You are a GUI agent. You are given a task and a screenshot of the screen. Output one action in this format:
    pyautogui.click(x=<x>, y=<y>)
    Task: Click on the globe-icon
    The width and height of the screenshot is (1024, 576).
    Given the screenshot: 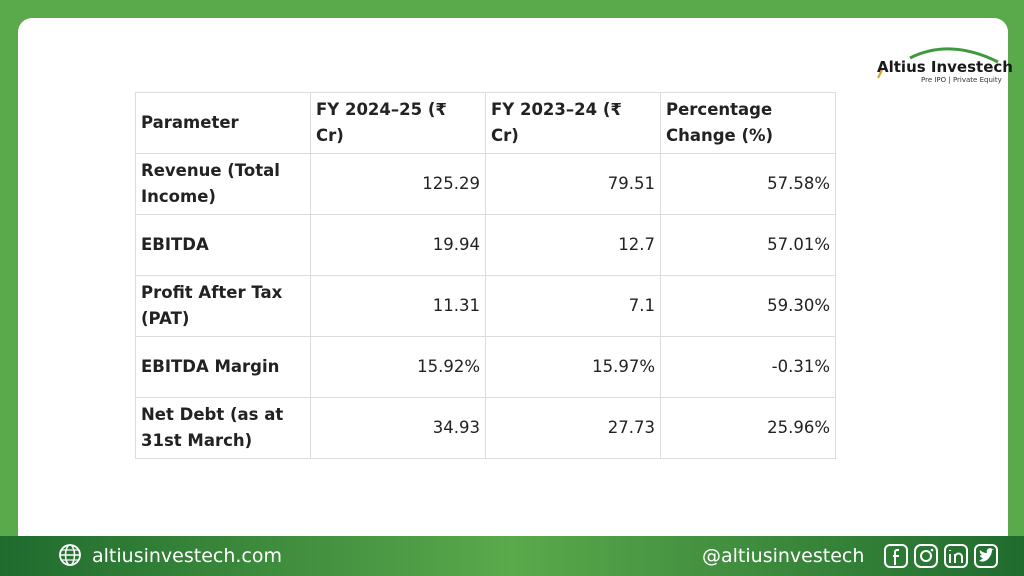 What is the action you would take?
    pyautogui.click(x=70, y=555)
    